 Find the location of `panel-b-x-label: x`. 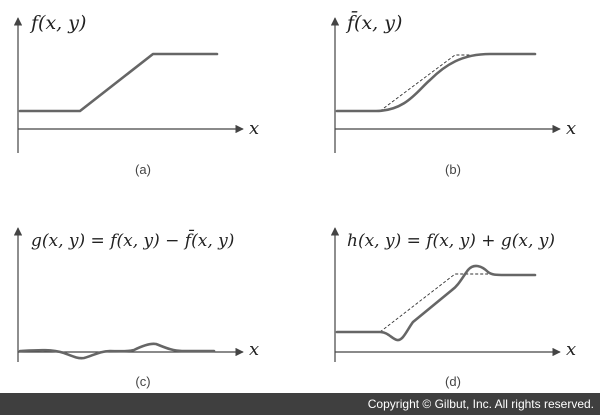

panel-b-x-label: x is located at coordinates (571, 128).